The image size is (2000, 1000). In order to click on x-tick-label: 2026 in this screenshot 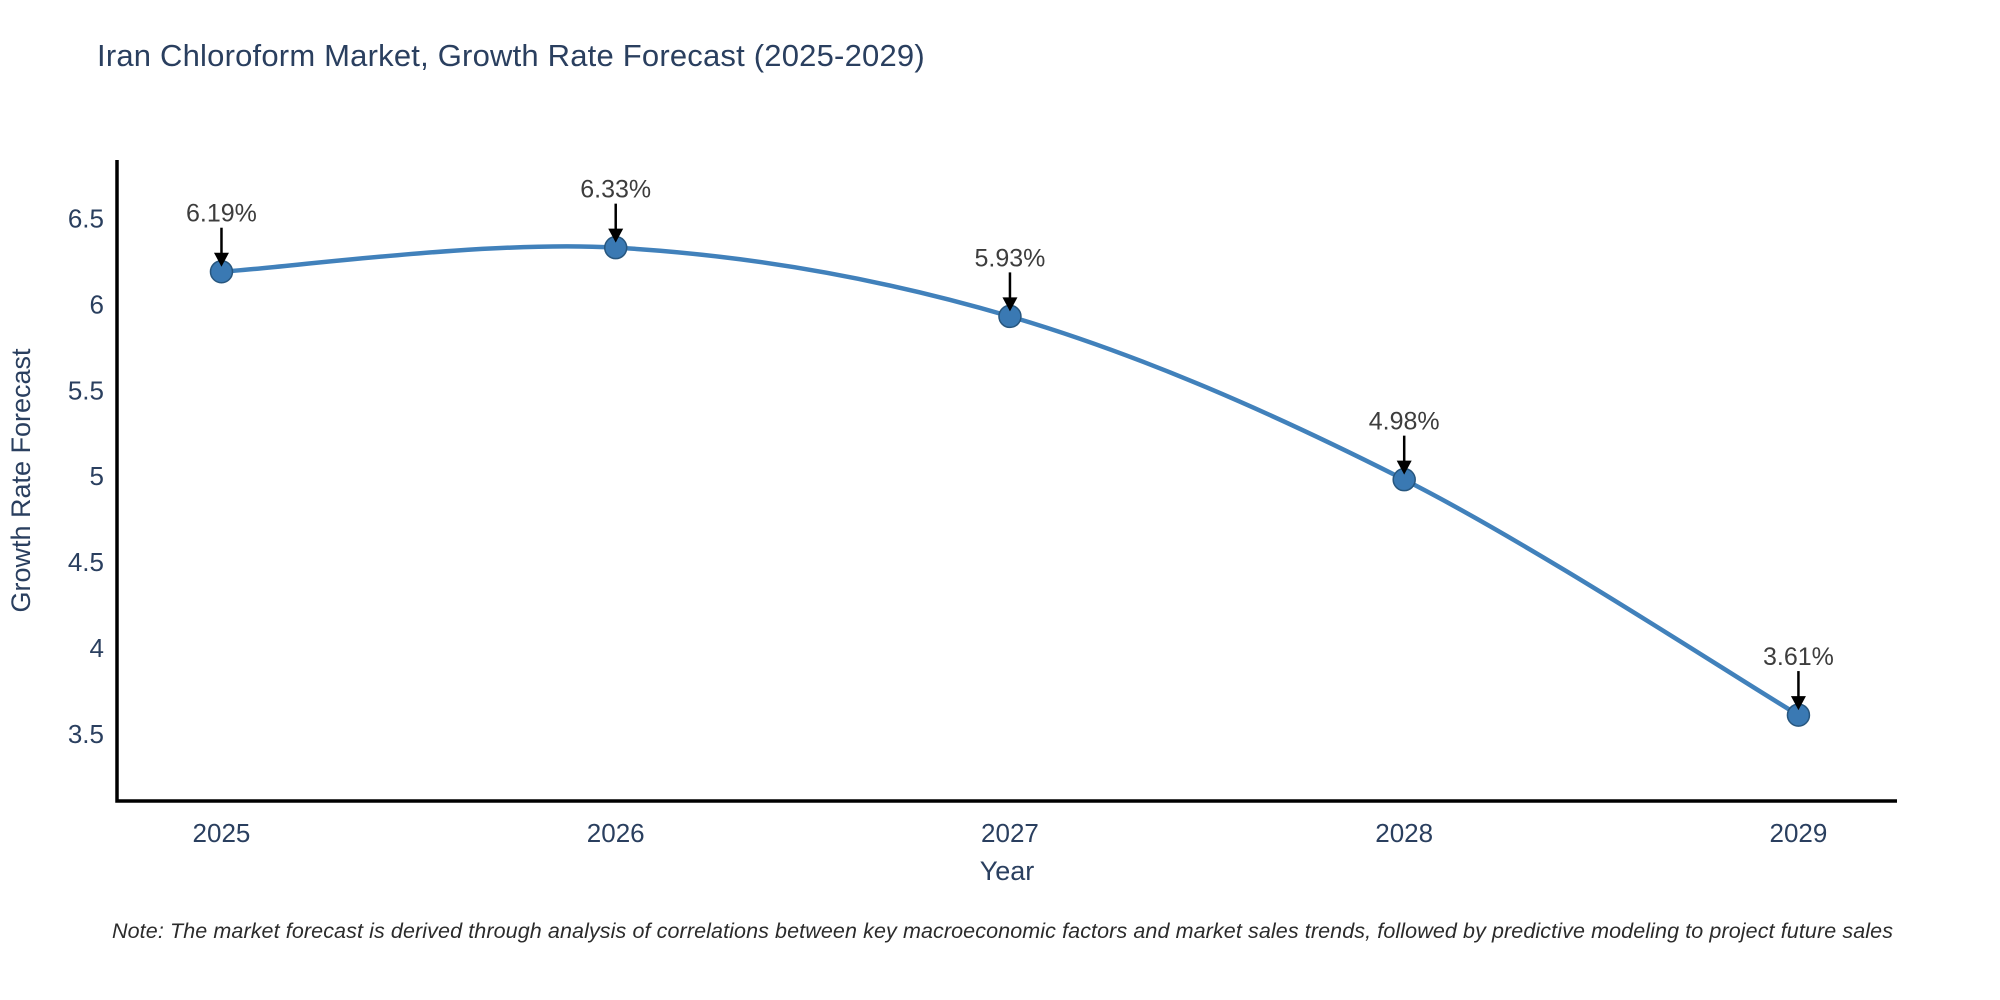, I will do `click(616, 833)`.